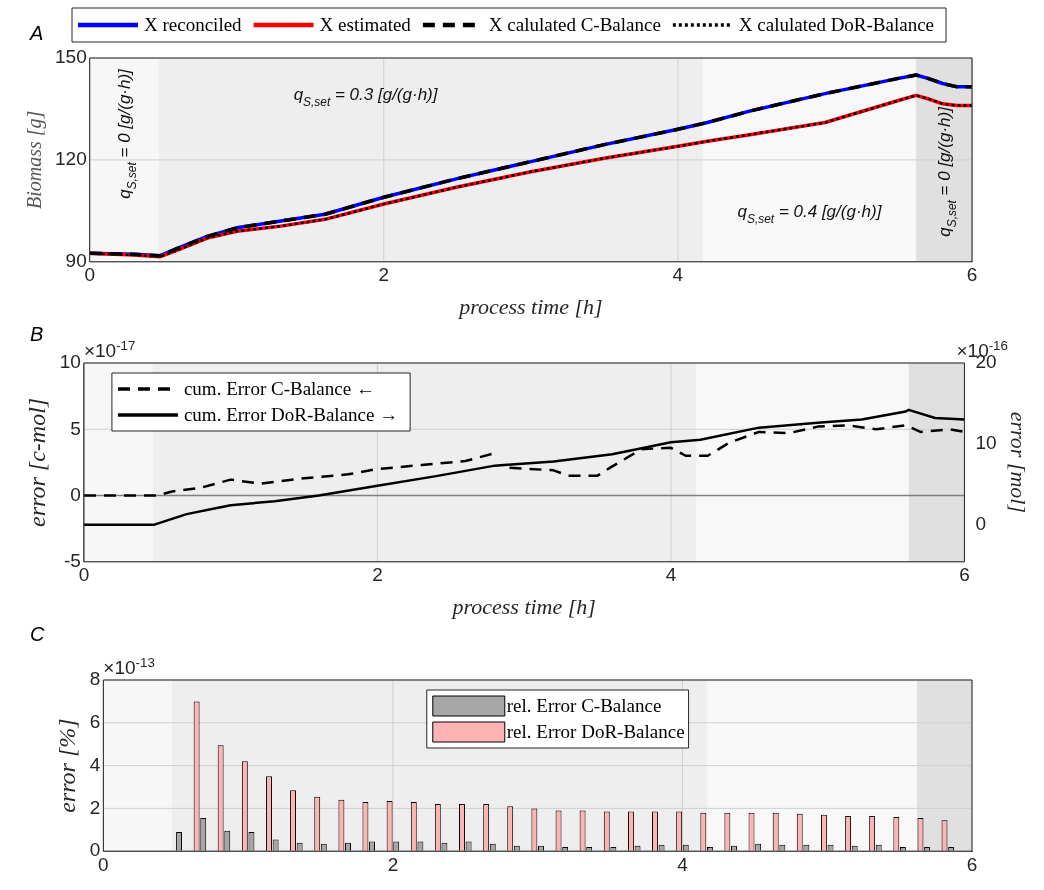  I want to click on legend-label: X estimated, so click(365, 24).